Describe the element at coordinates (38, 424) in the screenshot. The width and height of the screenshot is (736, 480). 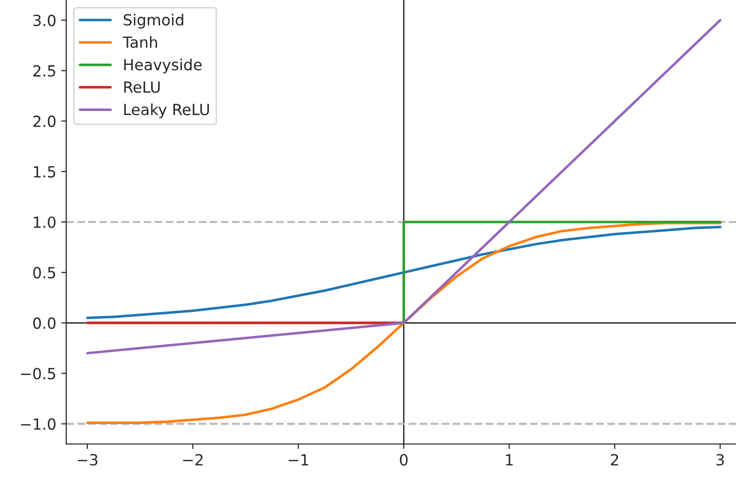
I see `y-tick-label: −1.0` at that location.